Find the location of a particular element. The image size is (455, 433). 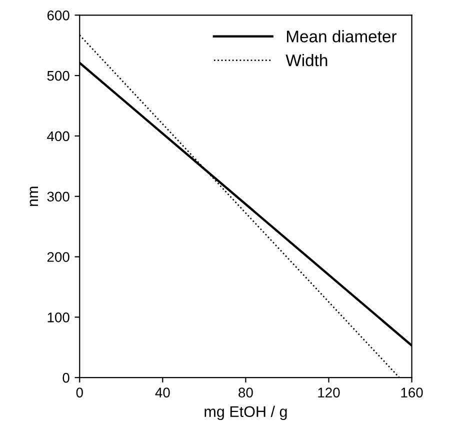

x-tick-label: 160 is located at coordinates (412, 393).